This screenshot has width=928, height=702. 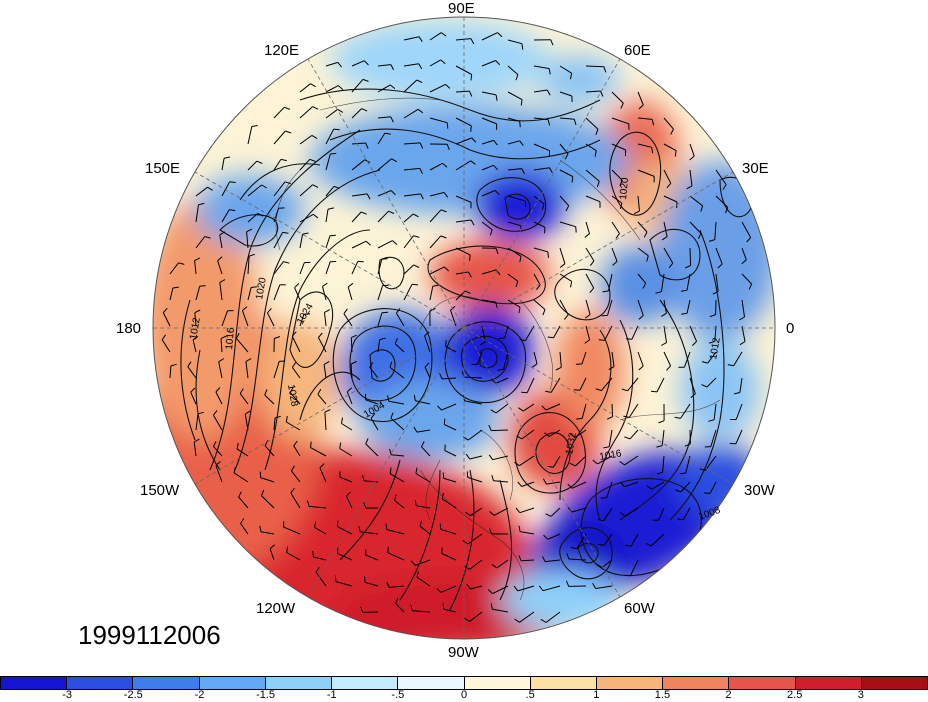 What do you see at coordinates (463, 652) in the screenshot?
I see `lon-label-90w: 90W` at bounding box center [463, 652].